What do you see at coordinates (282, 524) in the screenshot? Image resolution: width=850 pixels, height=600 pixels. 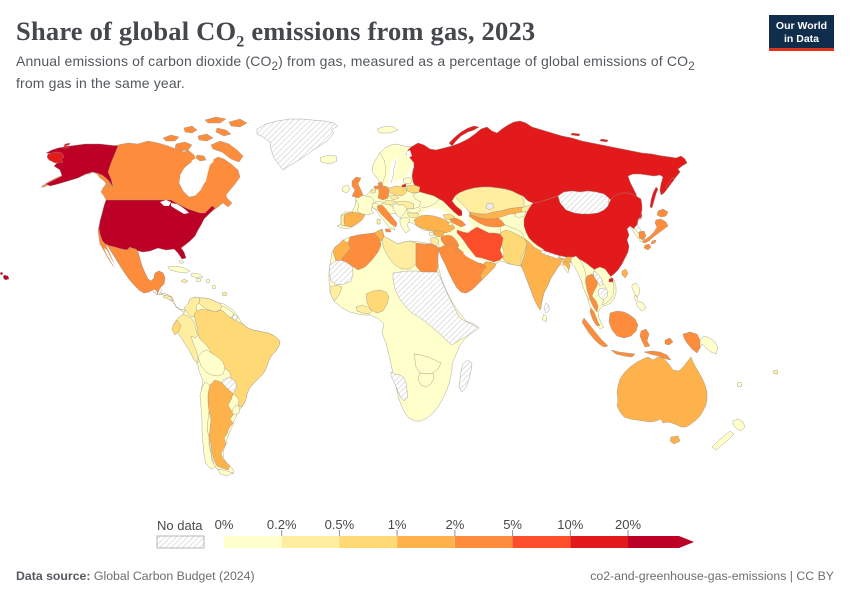 I see `svg-text: 0.2%` at bounding box center [282, 524].